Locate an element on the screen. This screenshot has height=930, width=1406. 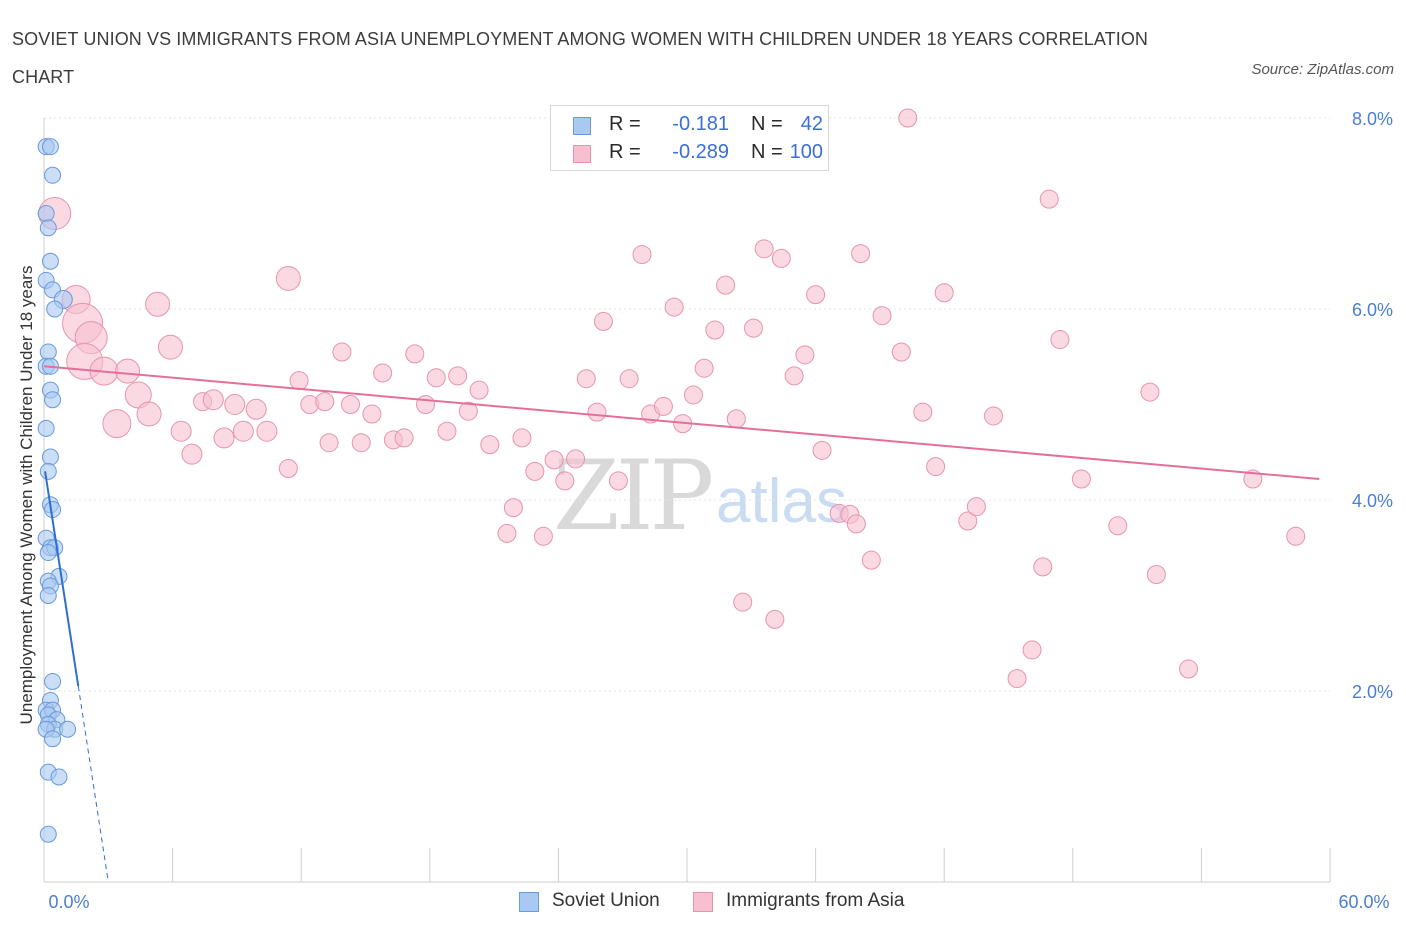
source-label: Source: ZipAtlas.com is located at coordinates (1322, 69).